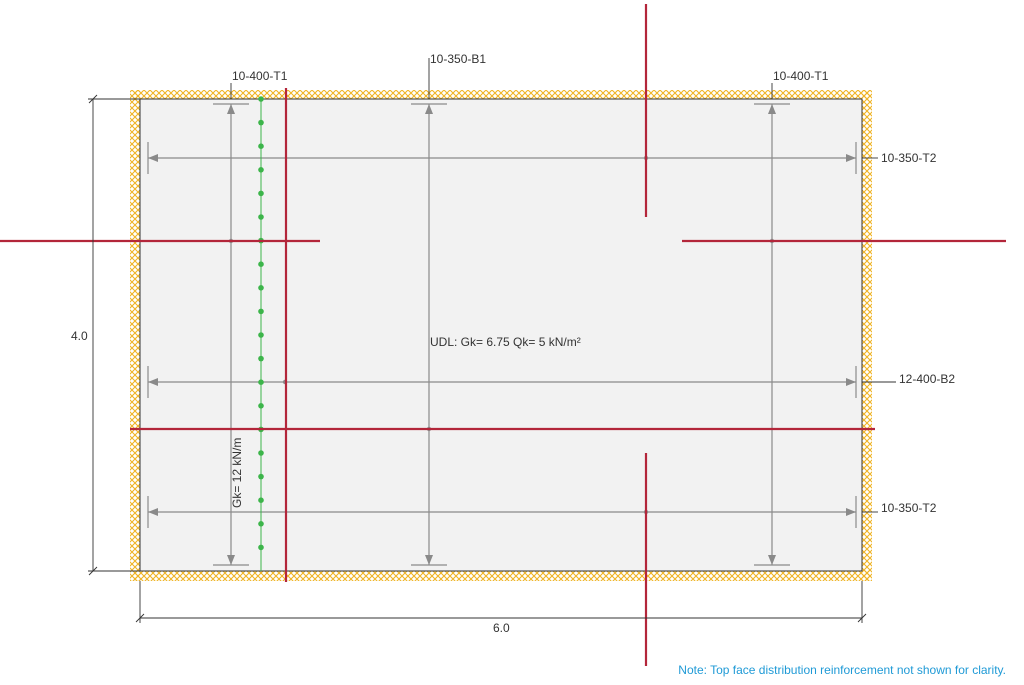 This screenshot has width=1024, height=685. I want to click on rebar-10-350-b1, so click(429, 334).